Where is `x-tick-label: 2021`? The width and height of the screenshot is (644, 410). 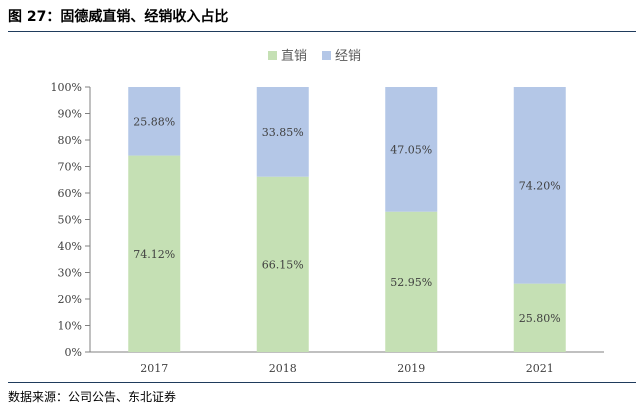
x-tick-label: 2021 is located at coordinates (540, 368).